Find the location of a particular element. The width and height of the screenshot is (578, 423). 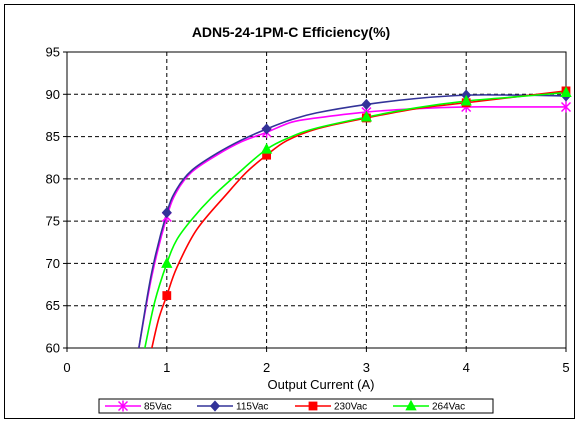

y-tick-label: 90 is located at coordinates (53, 94).